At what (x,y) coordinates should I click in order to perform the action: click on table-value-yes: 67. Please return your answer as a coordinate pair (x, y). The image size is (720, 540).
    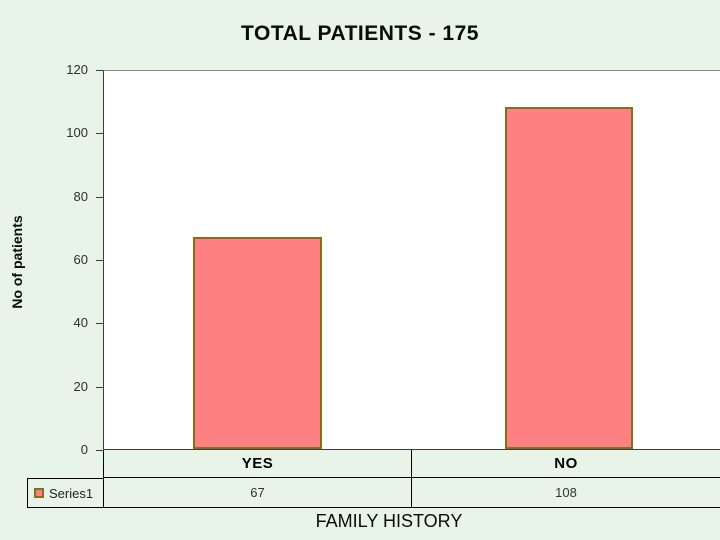
    Looking at the image, I should click on (257, 493).